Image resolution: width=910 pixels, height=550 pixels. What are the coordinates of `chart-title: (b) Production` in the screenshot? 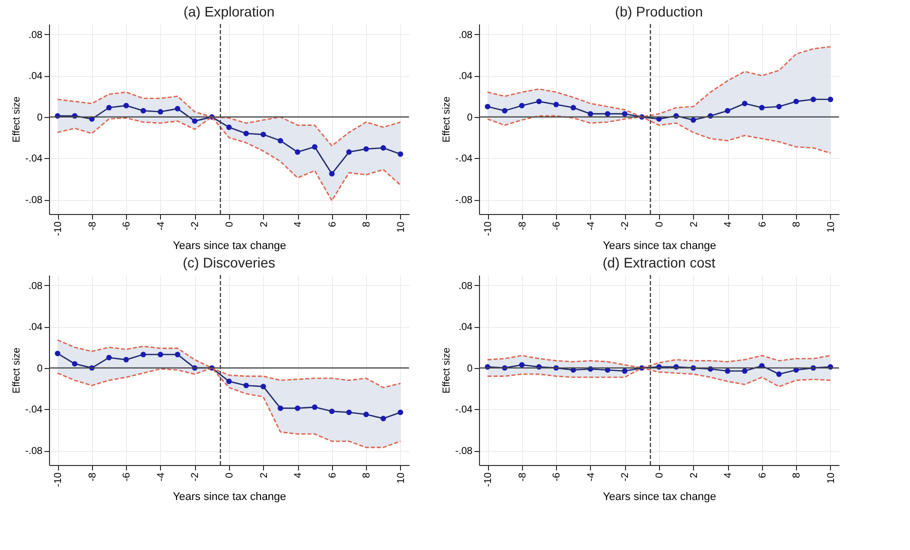 It's located at (659, 11).